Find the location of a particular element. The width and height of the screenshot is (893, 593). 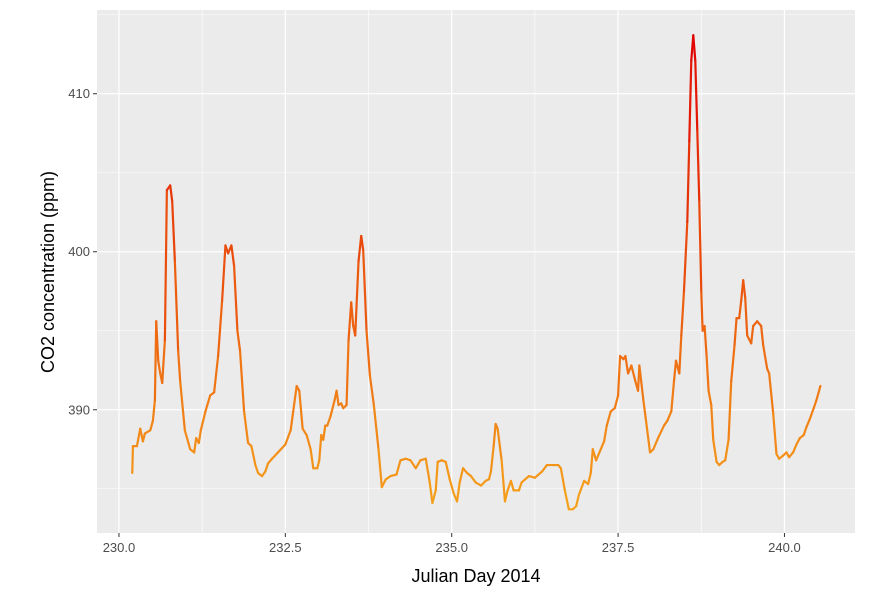

x-axis-title: Julian Day 2014 is located at coordinates (475, 576).